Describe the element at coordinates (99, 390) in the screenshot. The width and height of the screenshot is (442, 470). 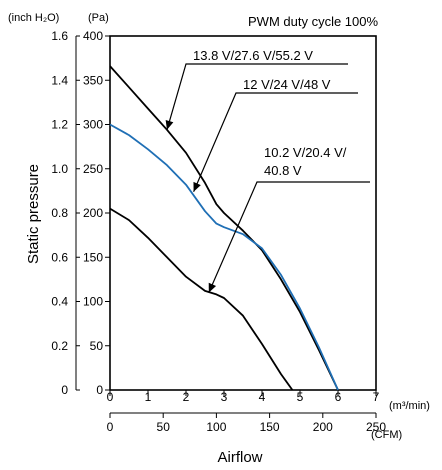
I see `y-primary-tick-label: 0` at that location.